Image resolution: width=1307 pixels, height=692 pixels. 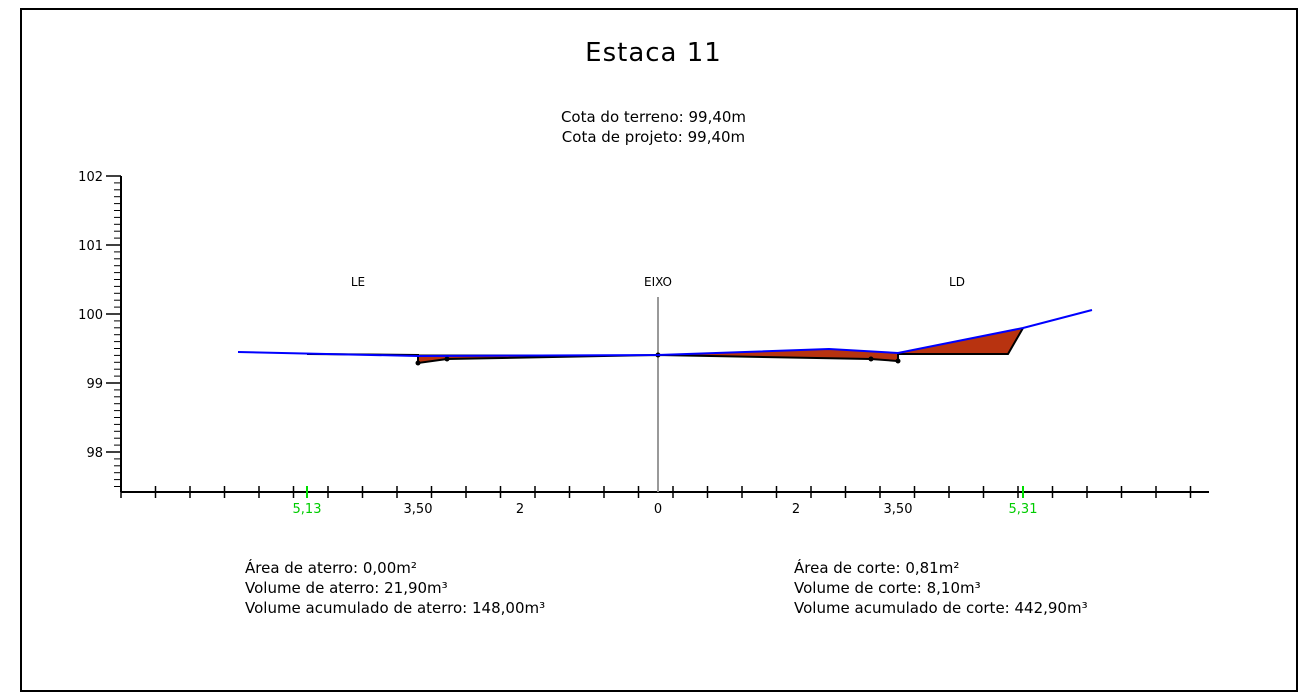 I want to click on left-side-label: LE, so click(x=358, y=282).